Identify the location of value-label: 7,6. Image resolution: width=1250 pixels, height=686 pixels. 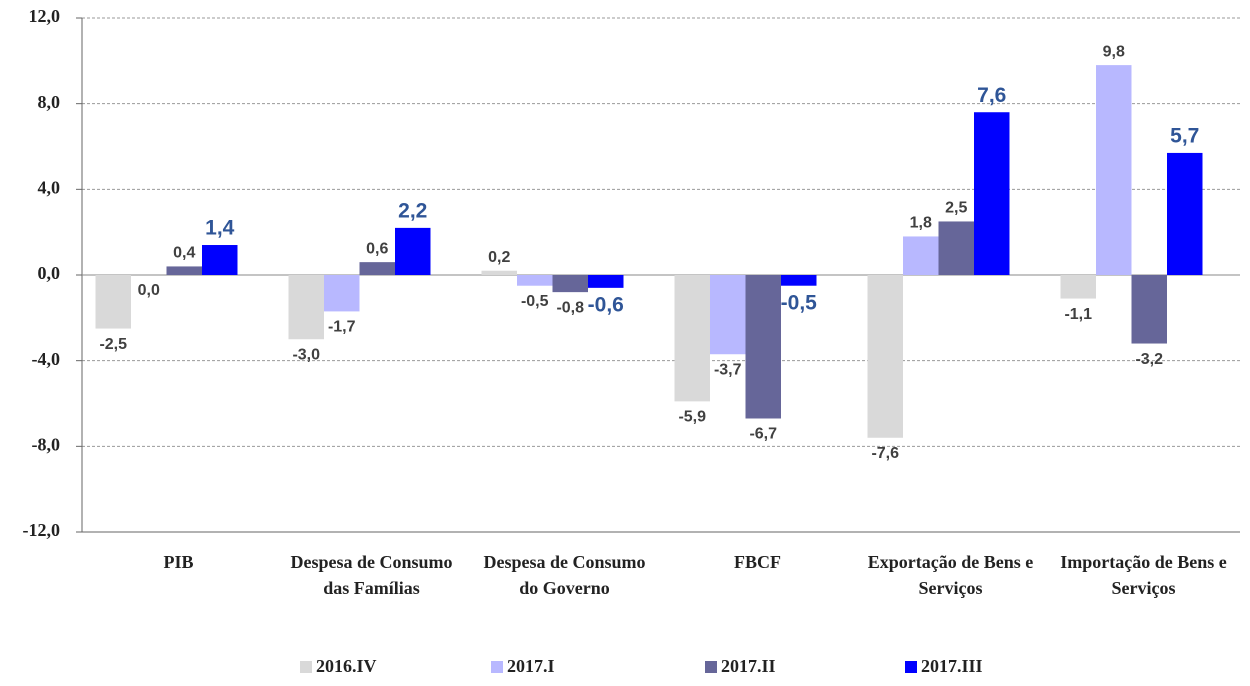
(991, 95).